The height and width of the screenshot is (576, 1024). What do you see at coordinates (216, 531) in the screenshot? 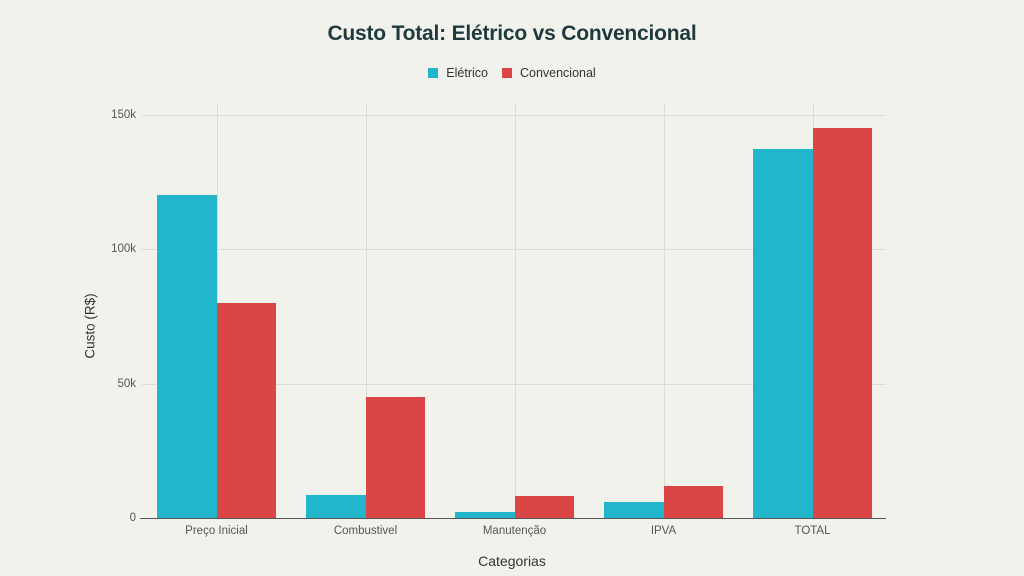
I see `x-tick-label: Preço Inicial` at bounding box center [216, 531].